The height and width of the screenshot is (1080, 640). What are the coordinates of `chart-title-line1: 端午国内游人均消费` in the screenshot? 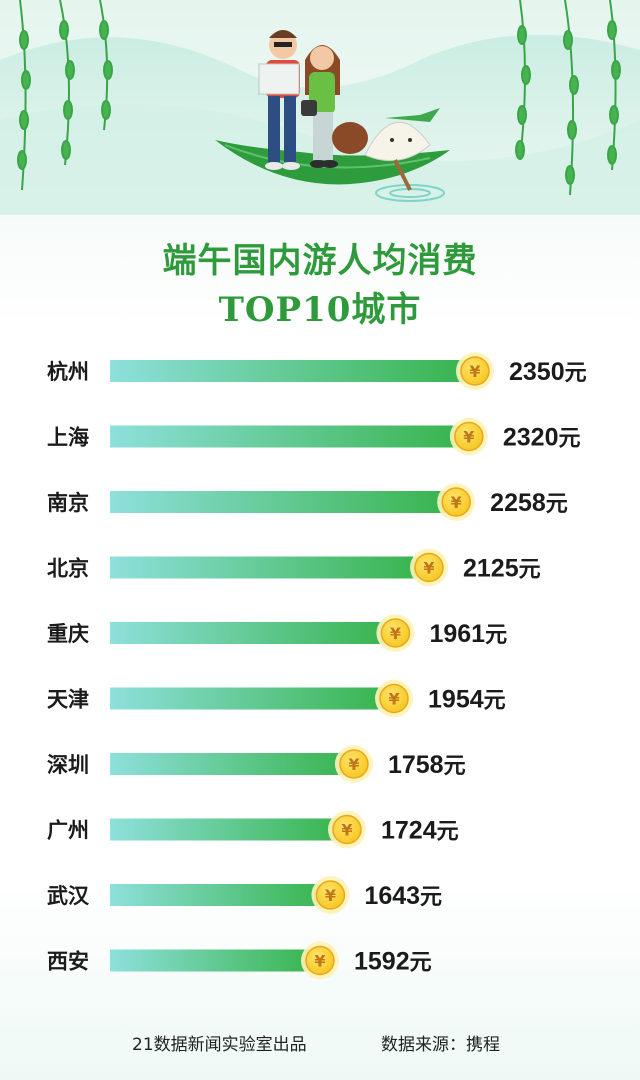 It's located at (320, 261).